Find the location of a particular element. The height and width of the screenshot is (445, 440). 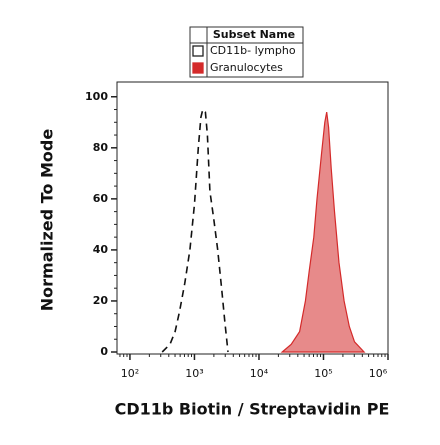

legend-title: Subset Name is located at coordinates (254, 34).